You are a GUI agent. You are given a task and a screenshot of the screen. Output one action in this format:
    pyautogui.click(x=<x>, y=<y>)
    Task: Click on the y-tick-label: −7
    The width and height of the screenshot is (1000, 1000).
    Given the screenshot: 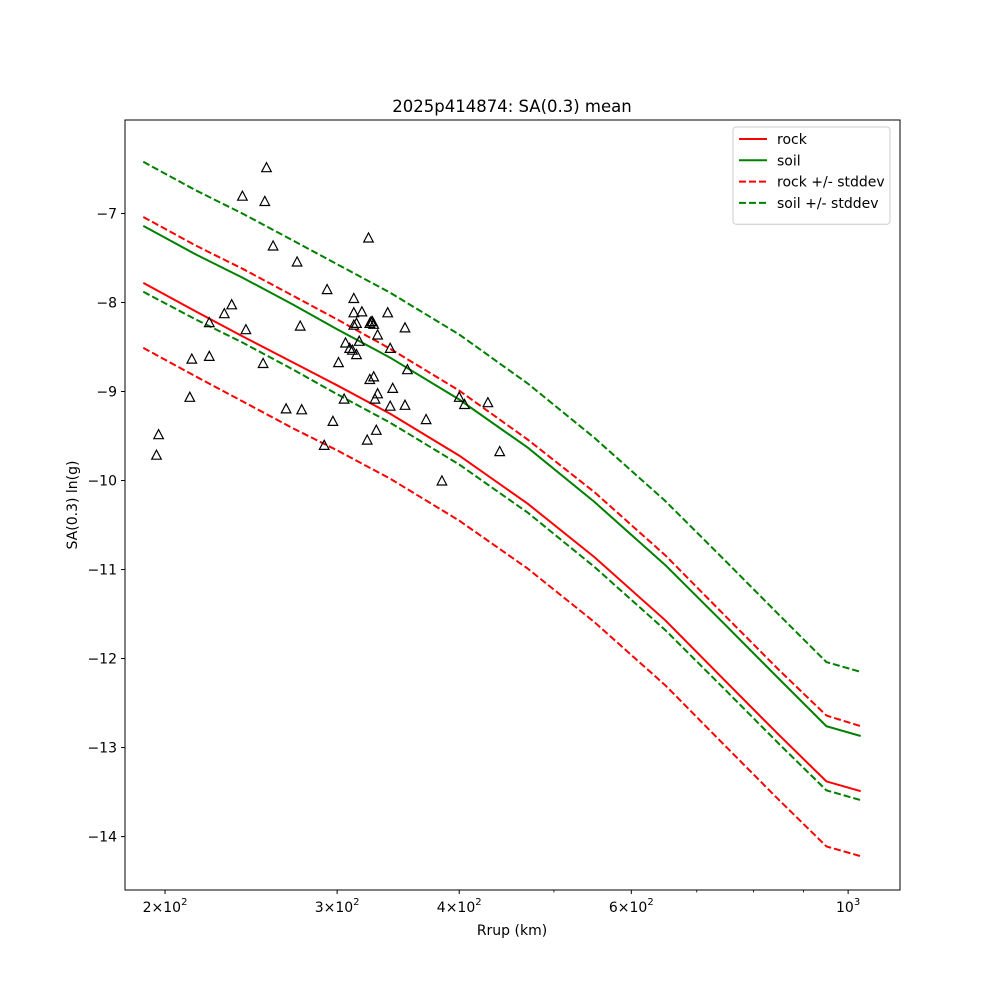 What is the action you would take?
    pyautogui.click(x=106, y=214)
    